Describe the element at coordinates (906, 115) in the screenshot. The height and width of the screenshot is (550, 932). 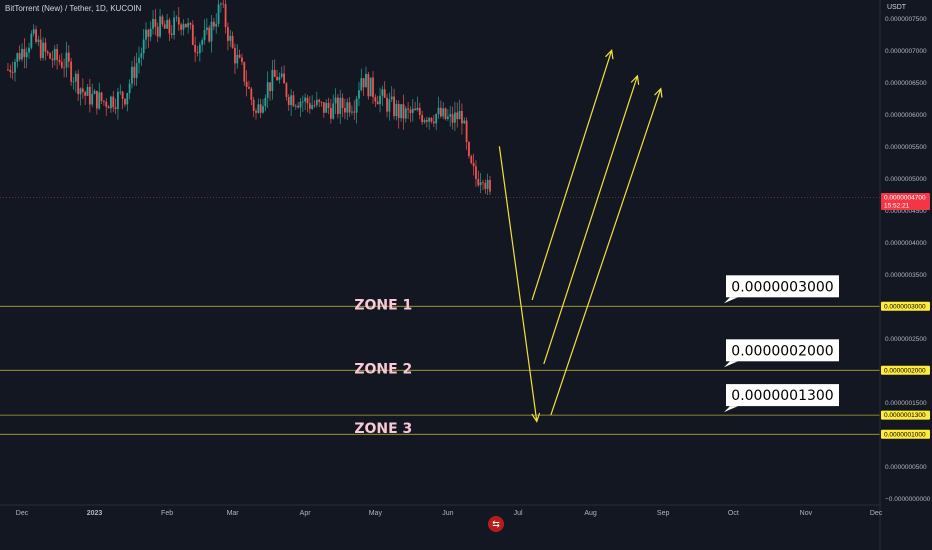
I see `y-tick-label: 0.0000006000` at that location.